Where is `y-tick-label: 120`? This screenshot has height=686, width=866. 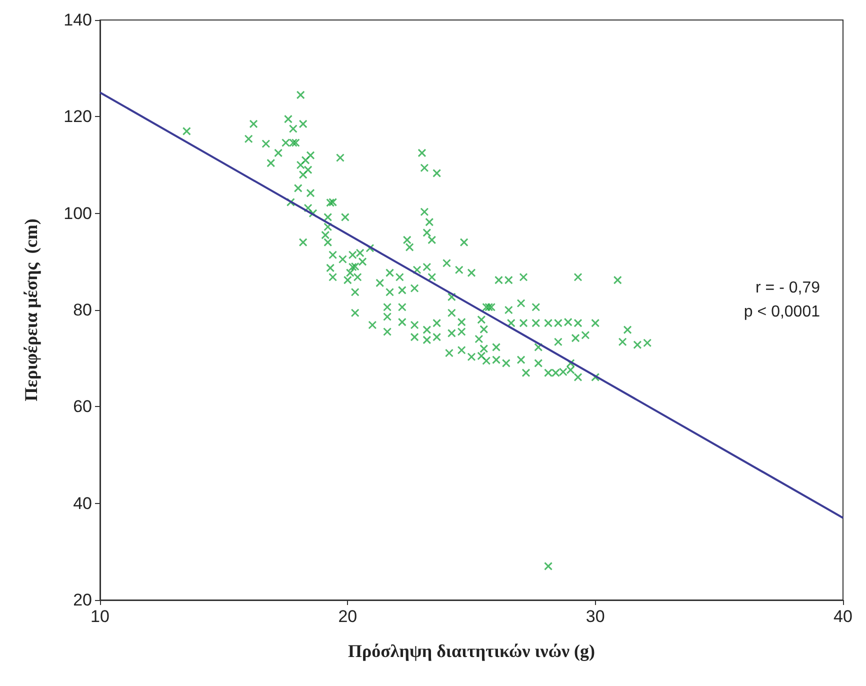
y-tick-label: 120 is located at coordinates (78, 116).